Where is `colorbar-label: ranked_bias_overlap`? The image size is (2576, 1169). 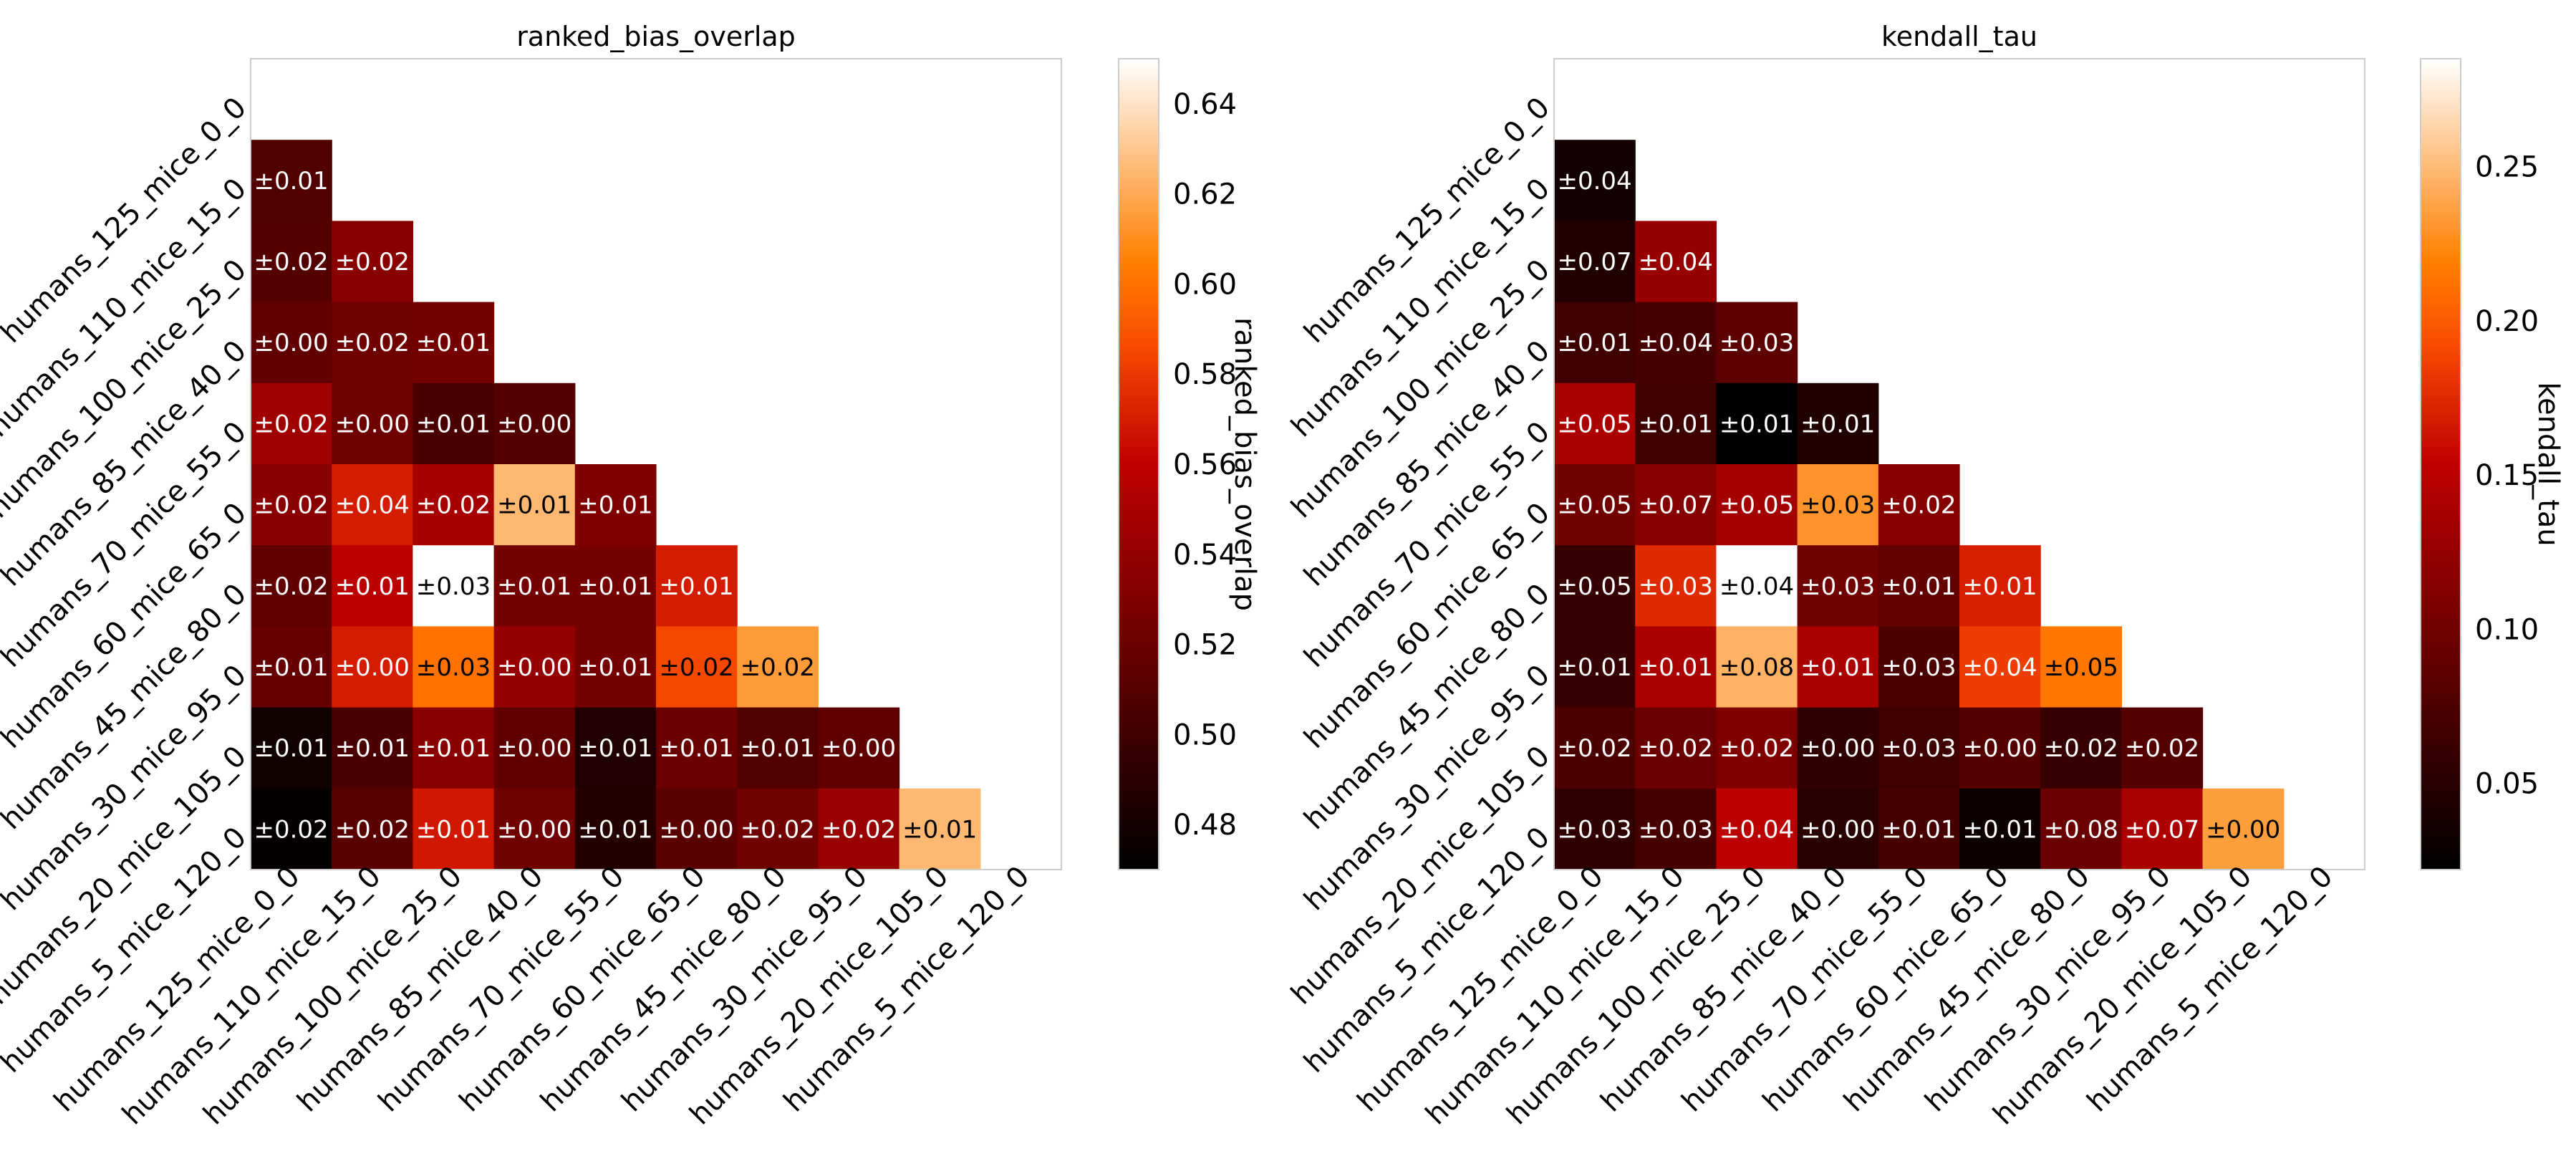 colorbar-label: ranked_bias_overlap is located at coordinates (1244, 464).